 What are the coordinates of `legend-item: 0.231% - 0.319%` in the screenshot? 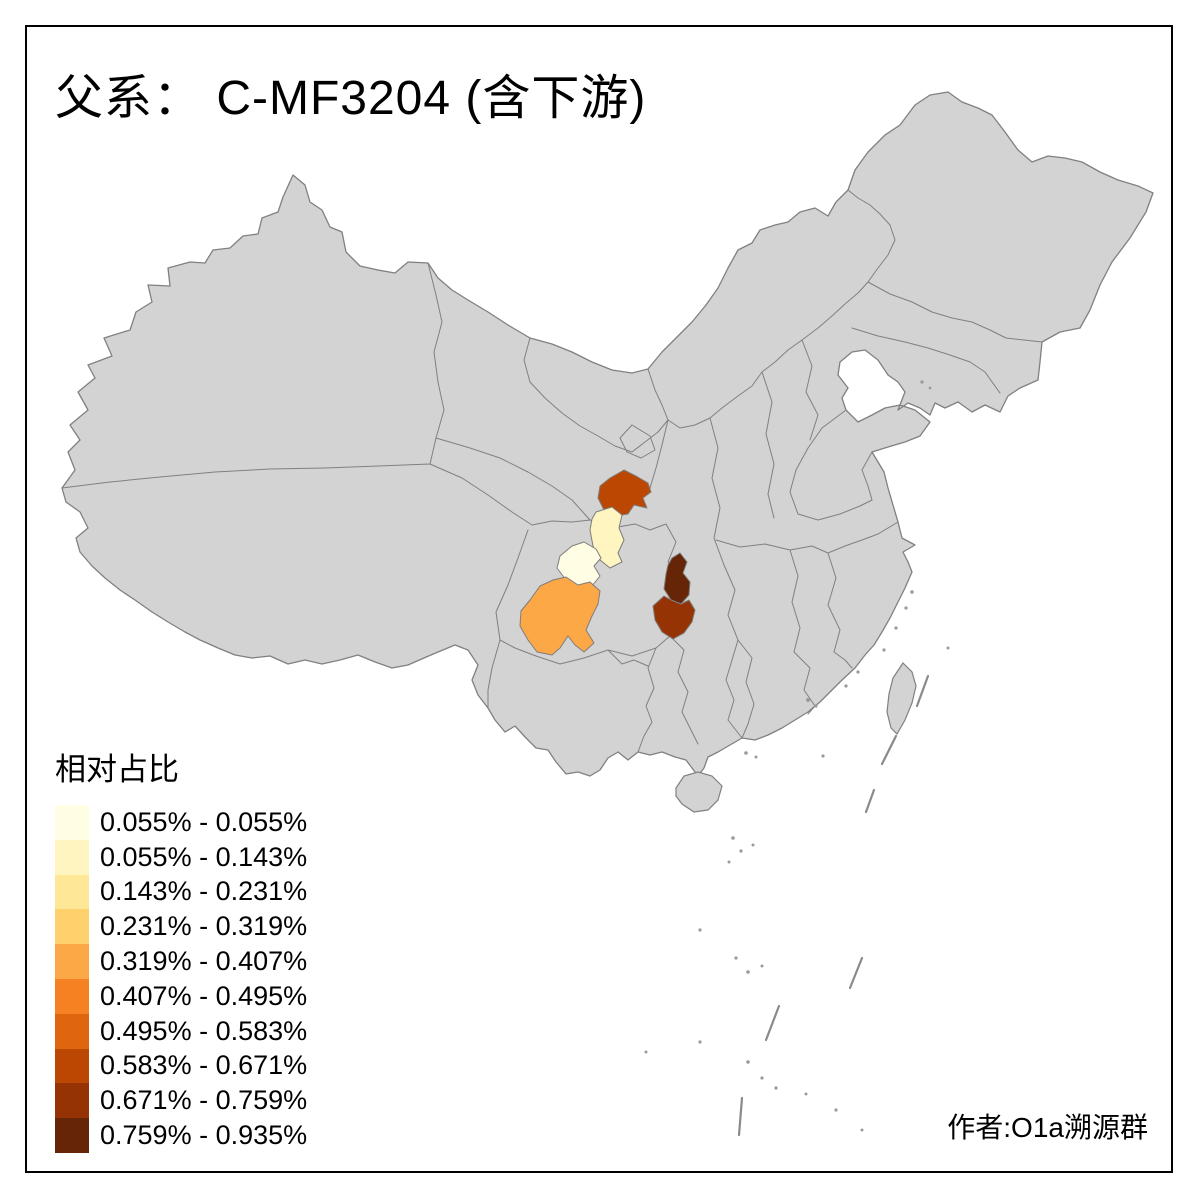 It's located at (181, 927).